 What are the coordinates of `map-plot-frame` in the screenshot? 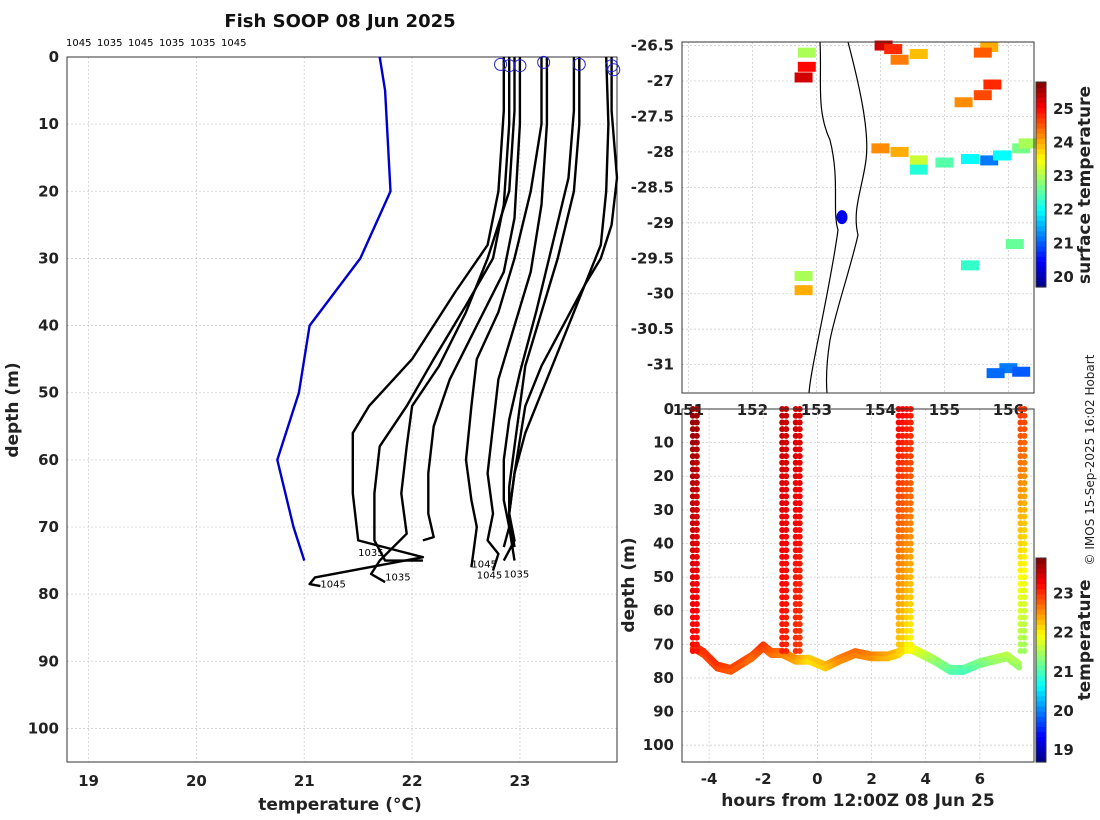 It's located at (858, 217).